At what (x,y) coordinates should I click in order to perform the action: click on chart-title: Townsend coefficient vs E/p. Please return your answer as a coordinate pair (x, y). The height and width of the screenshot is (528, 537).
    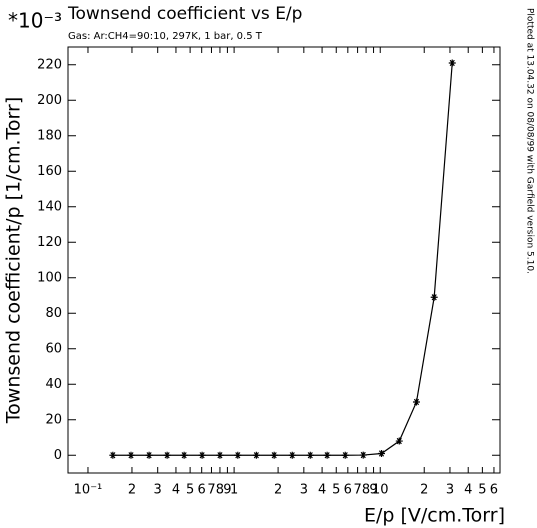
    Looking at the image, I should click on (184, 14).